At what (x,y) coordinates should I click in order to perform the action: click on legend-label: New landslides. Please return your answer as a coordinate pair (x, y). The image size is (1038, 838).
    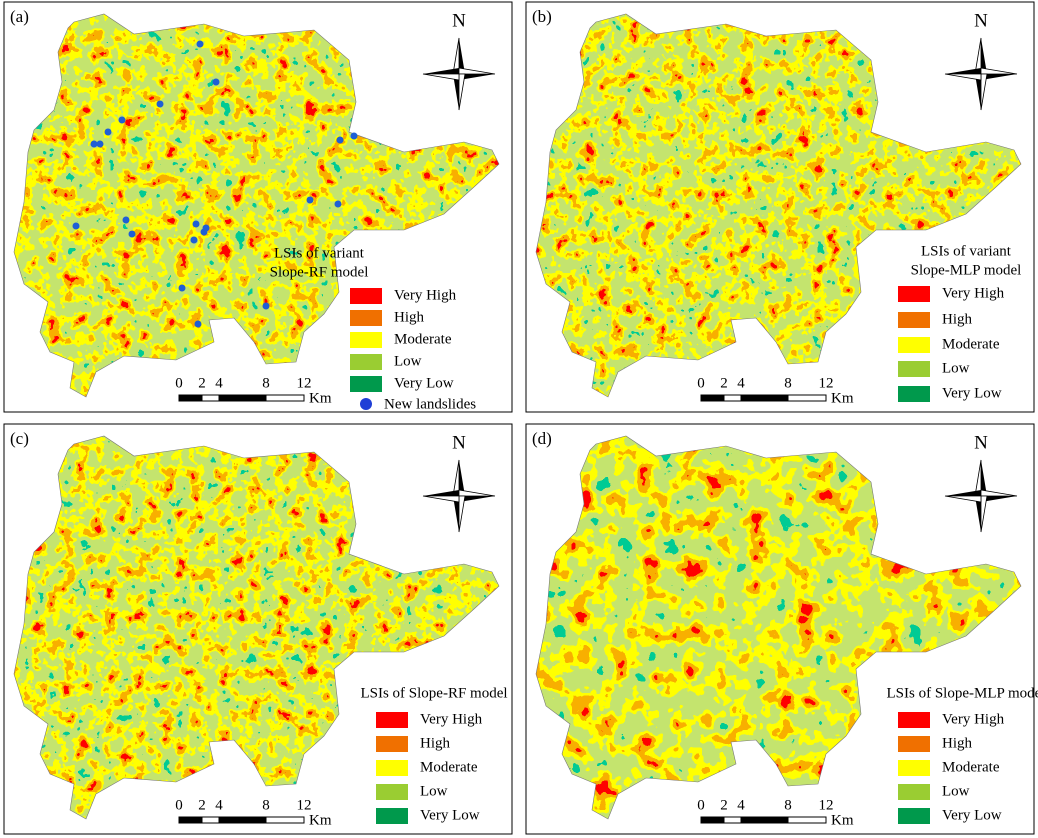
    Looking at the image, I should click on (430, 404).